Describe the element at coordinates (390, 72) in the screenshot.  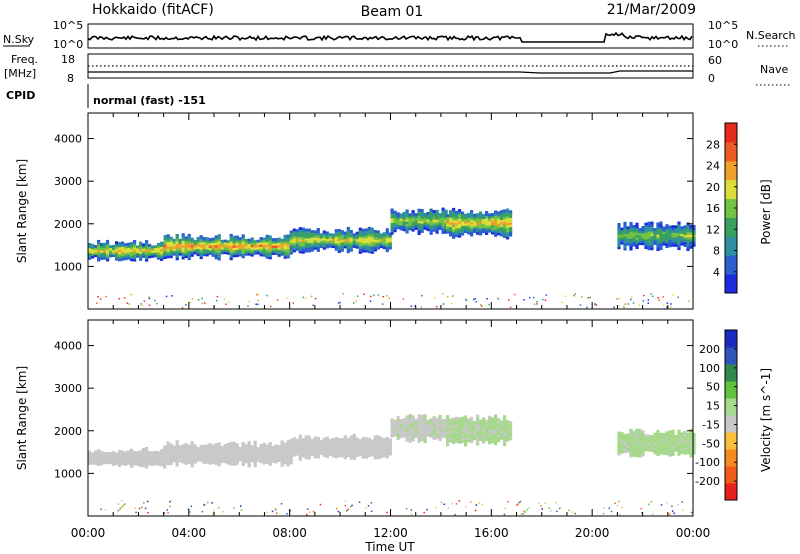
I see `freq-trace` at that location.